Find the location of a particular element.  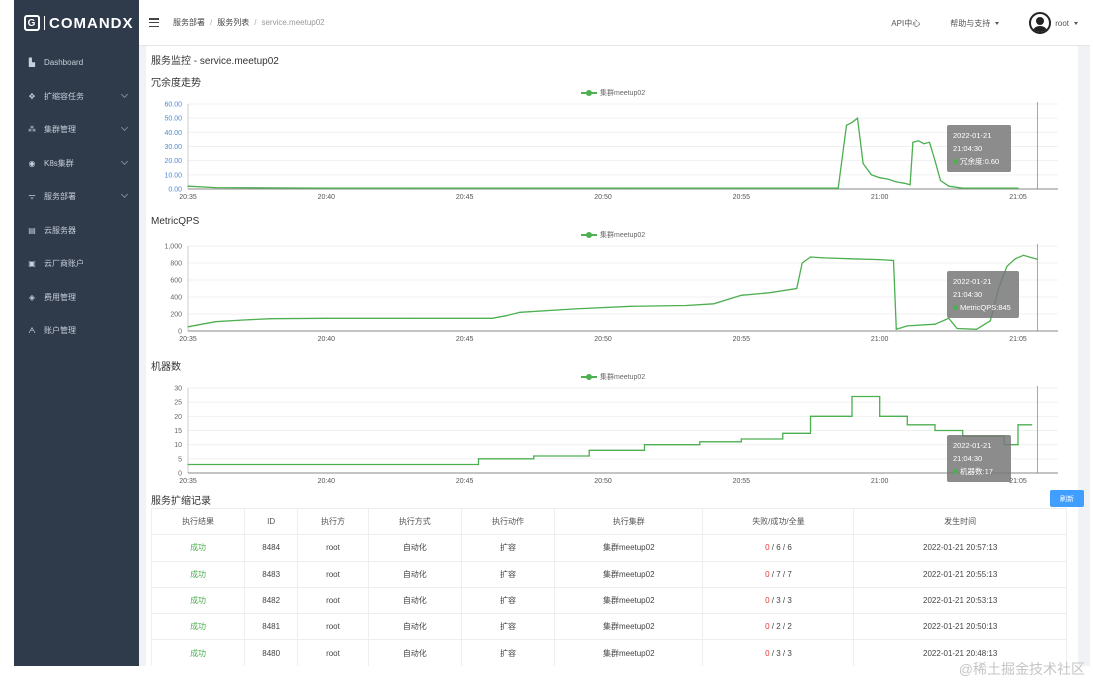

sidebar-item: ▤ 云服务器 is located at coordinates (76, 231).